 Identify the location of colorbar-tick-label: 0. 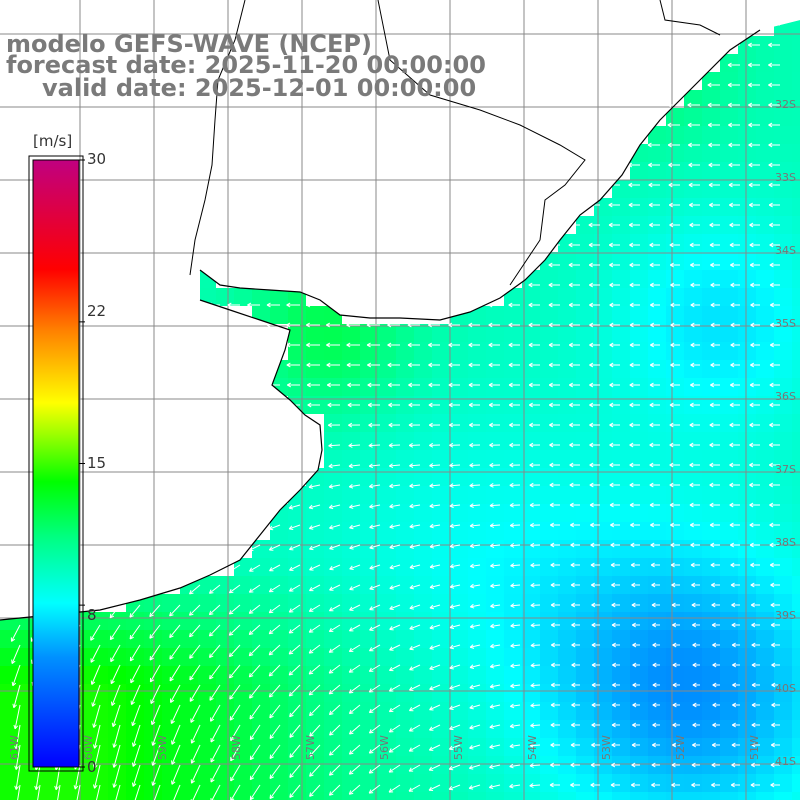
(92, 767).